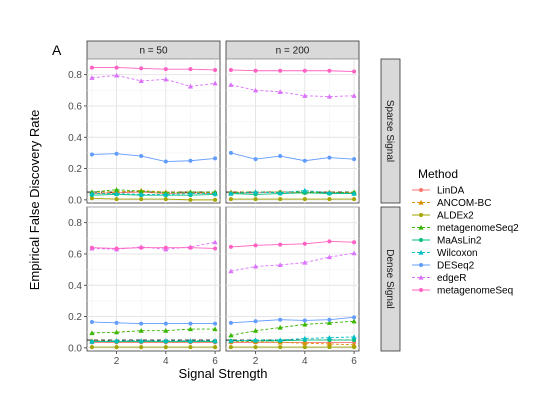 This screenshot has height=400, width=550. What do you see at coordinates (75, 138) in the screenshot?
I see `y-tick-label: 0.4` at bounding box center [75, 138].